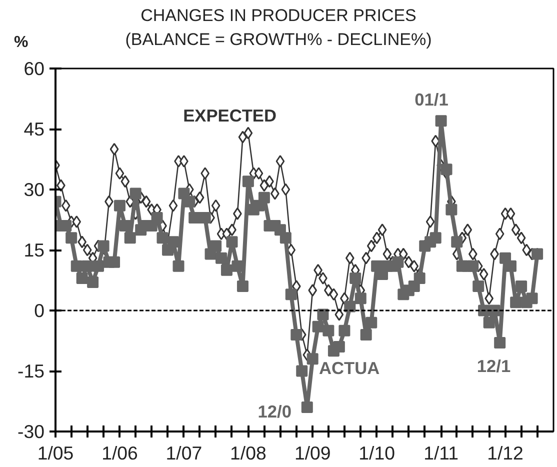  Describe the element at coordinates (278, 39) in the screenshot. I see `chart-subtitle: (BALANCE = GROWTH% - DECLINE%)` at that location.